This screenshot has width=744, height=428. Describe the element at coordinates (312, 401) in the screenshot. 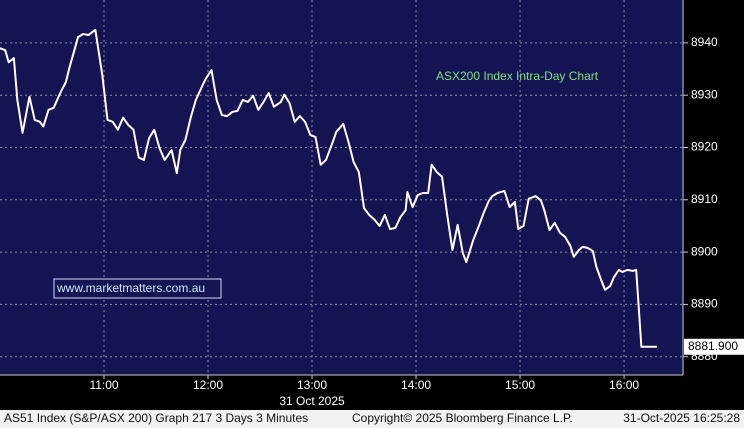

I see `date-label: 31 Oct 2025` at that location.